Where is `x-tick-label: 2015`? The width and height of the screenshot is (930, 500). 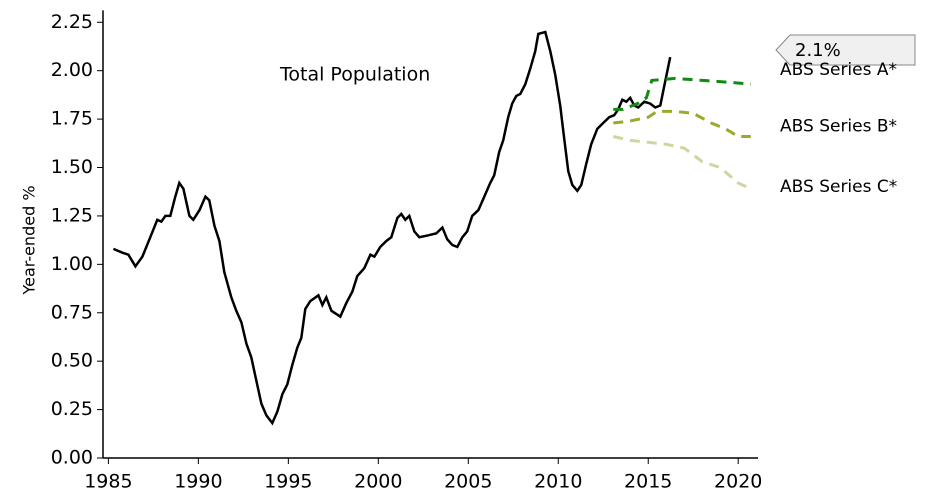
x-tick-label: 2015 is located at coordinates (648, 482).